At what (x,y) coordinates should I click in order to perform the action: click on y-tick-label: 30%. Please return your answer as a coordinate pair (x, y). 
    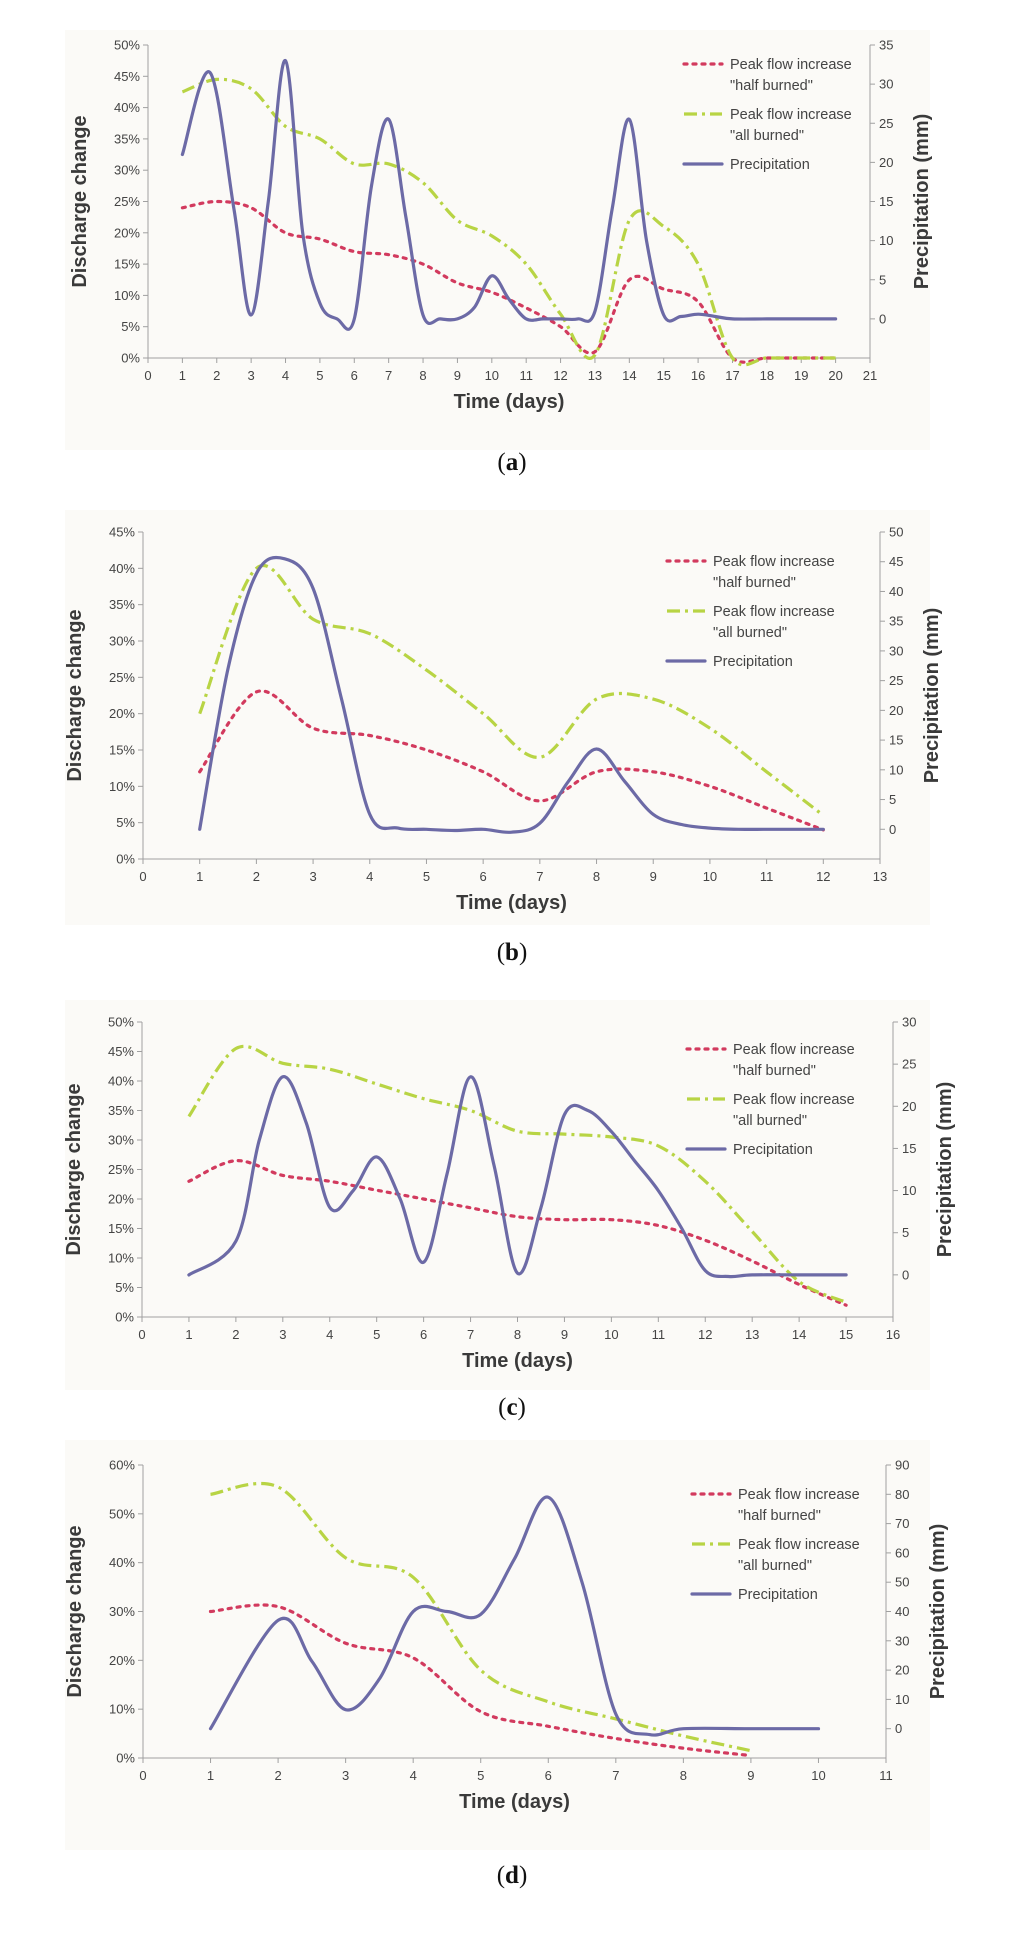
    Looking at the image, I should click on (122, 1611).